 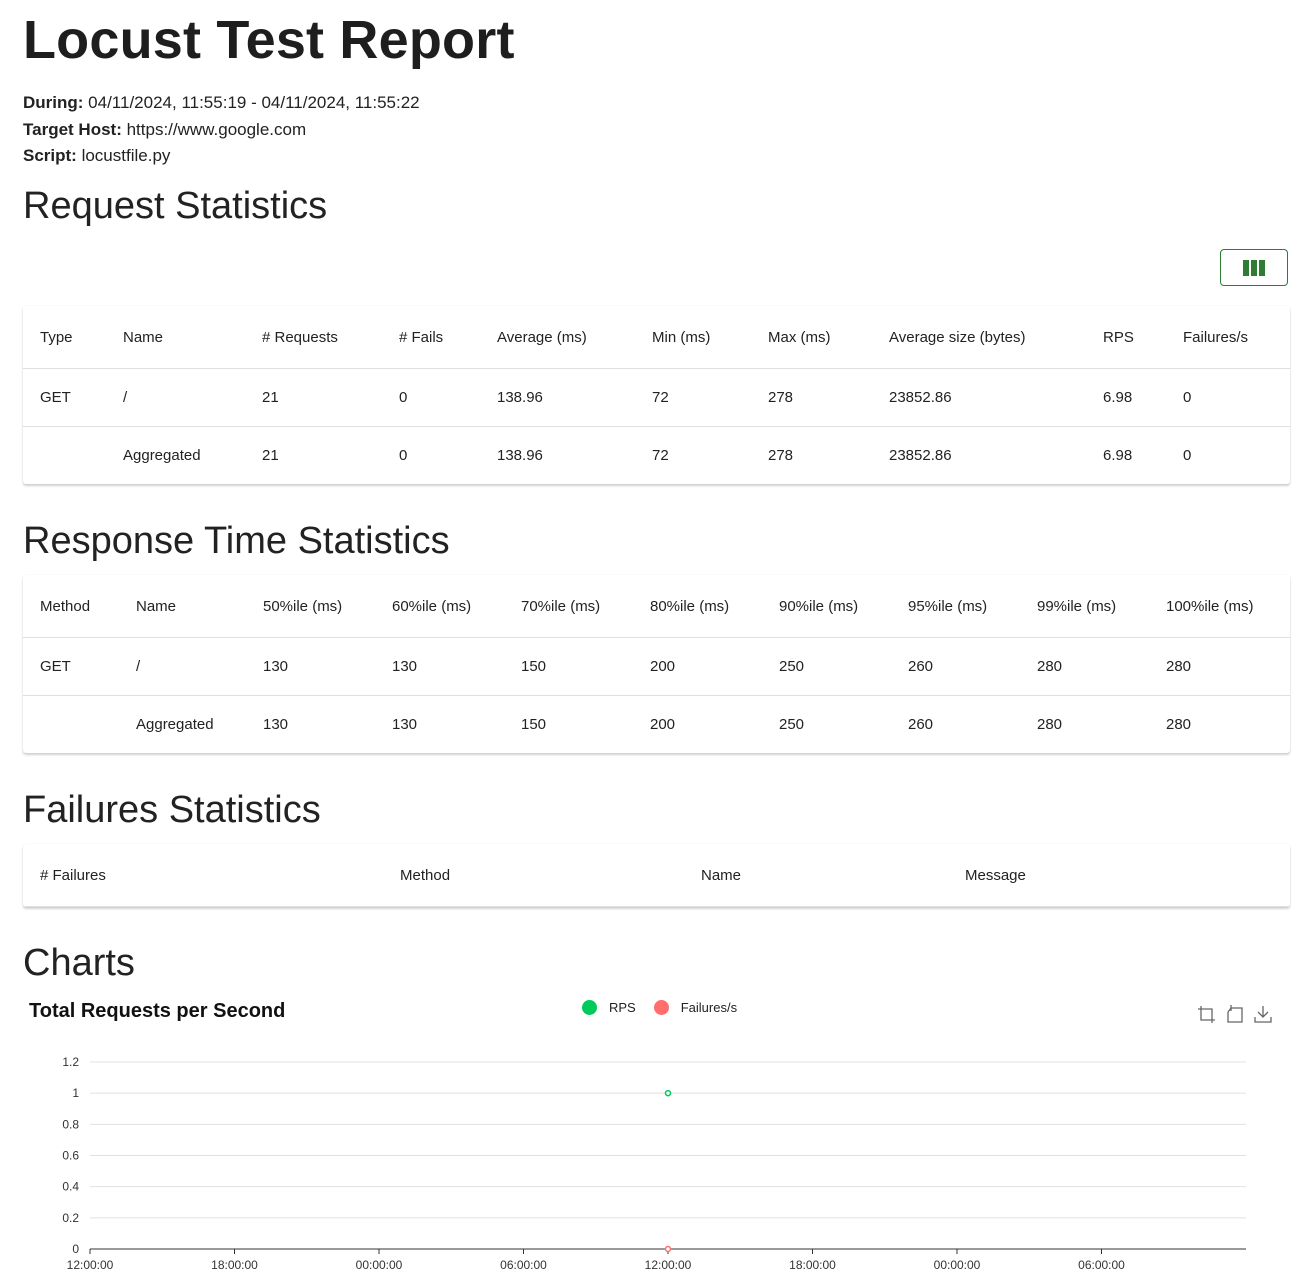 I want to click on table-row: GET/21 0 138.96 72 278 23852.86 6.98 0, so click(x=656, y=397).